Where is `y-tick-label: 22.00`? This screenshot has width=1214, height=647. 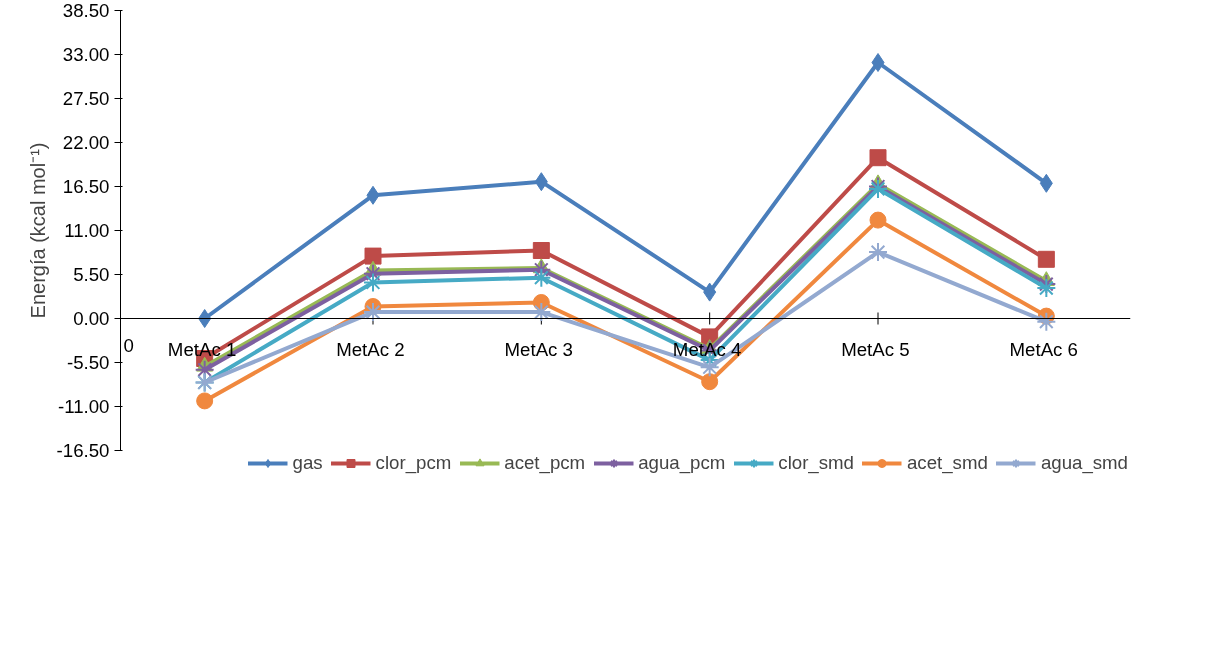
y-tick-label: 22.00 is located at coordinates (86, 142).